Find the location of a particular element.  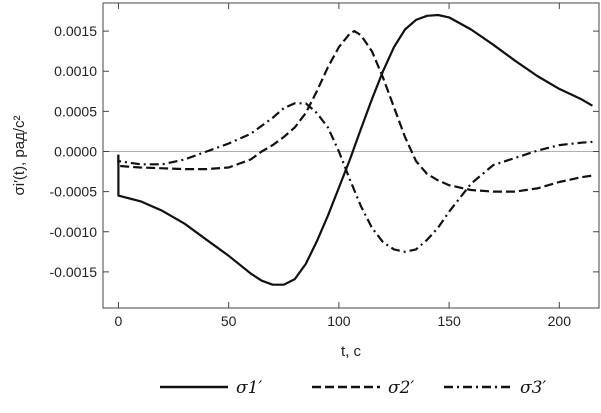

legend-label-1: σ1′ is located at coordinates (249, 388).